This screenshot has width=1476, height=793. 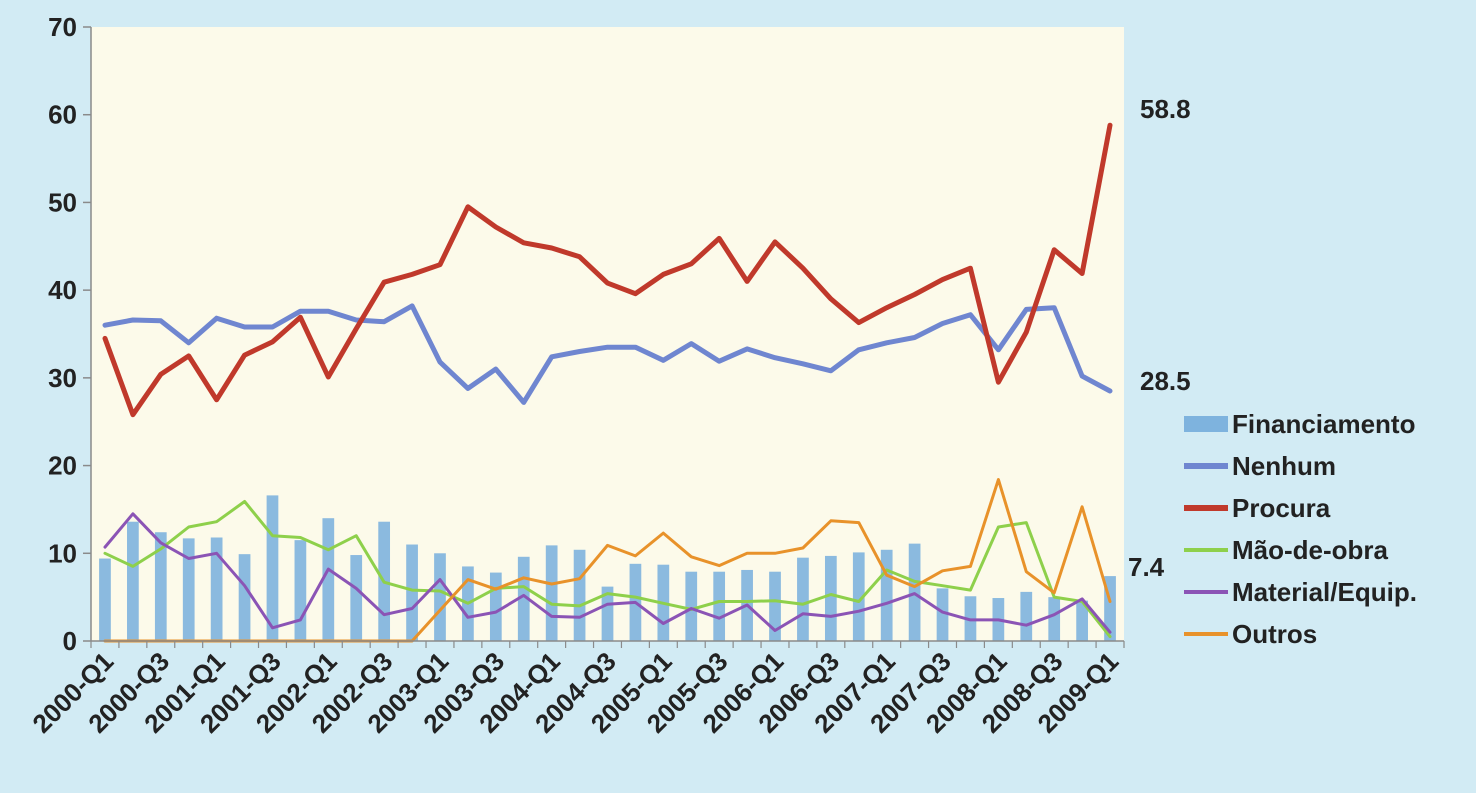 What do you see at coordinates (1281, 508) in the screenshot?
I see `legend-label-procura: Procura` at bounding box center [1281, 508].